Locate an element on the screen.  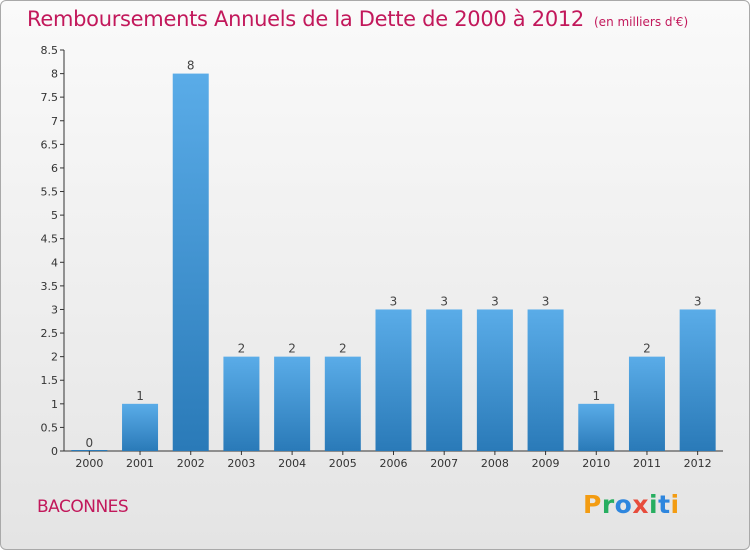
data-label-2003: 2 is located at coordinates (242, 349).